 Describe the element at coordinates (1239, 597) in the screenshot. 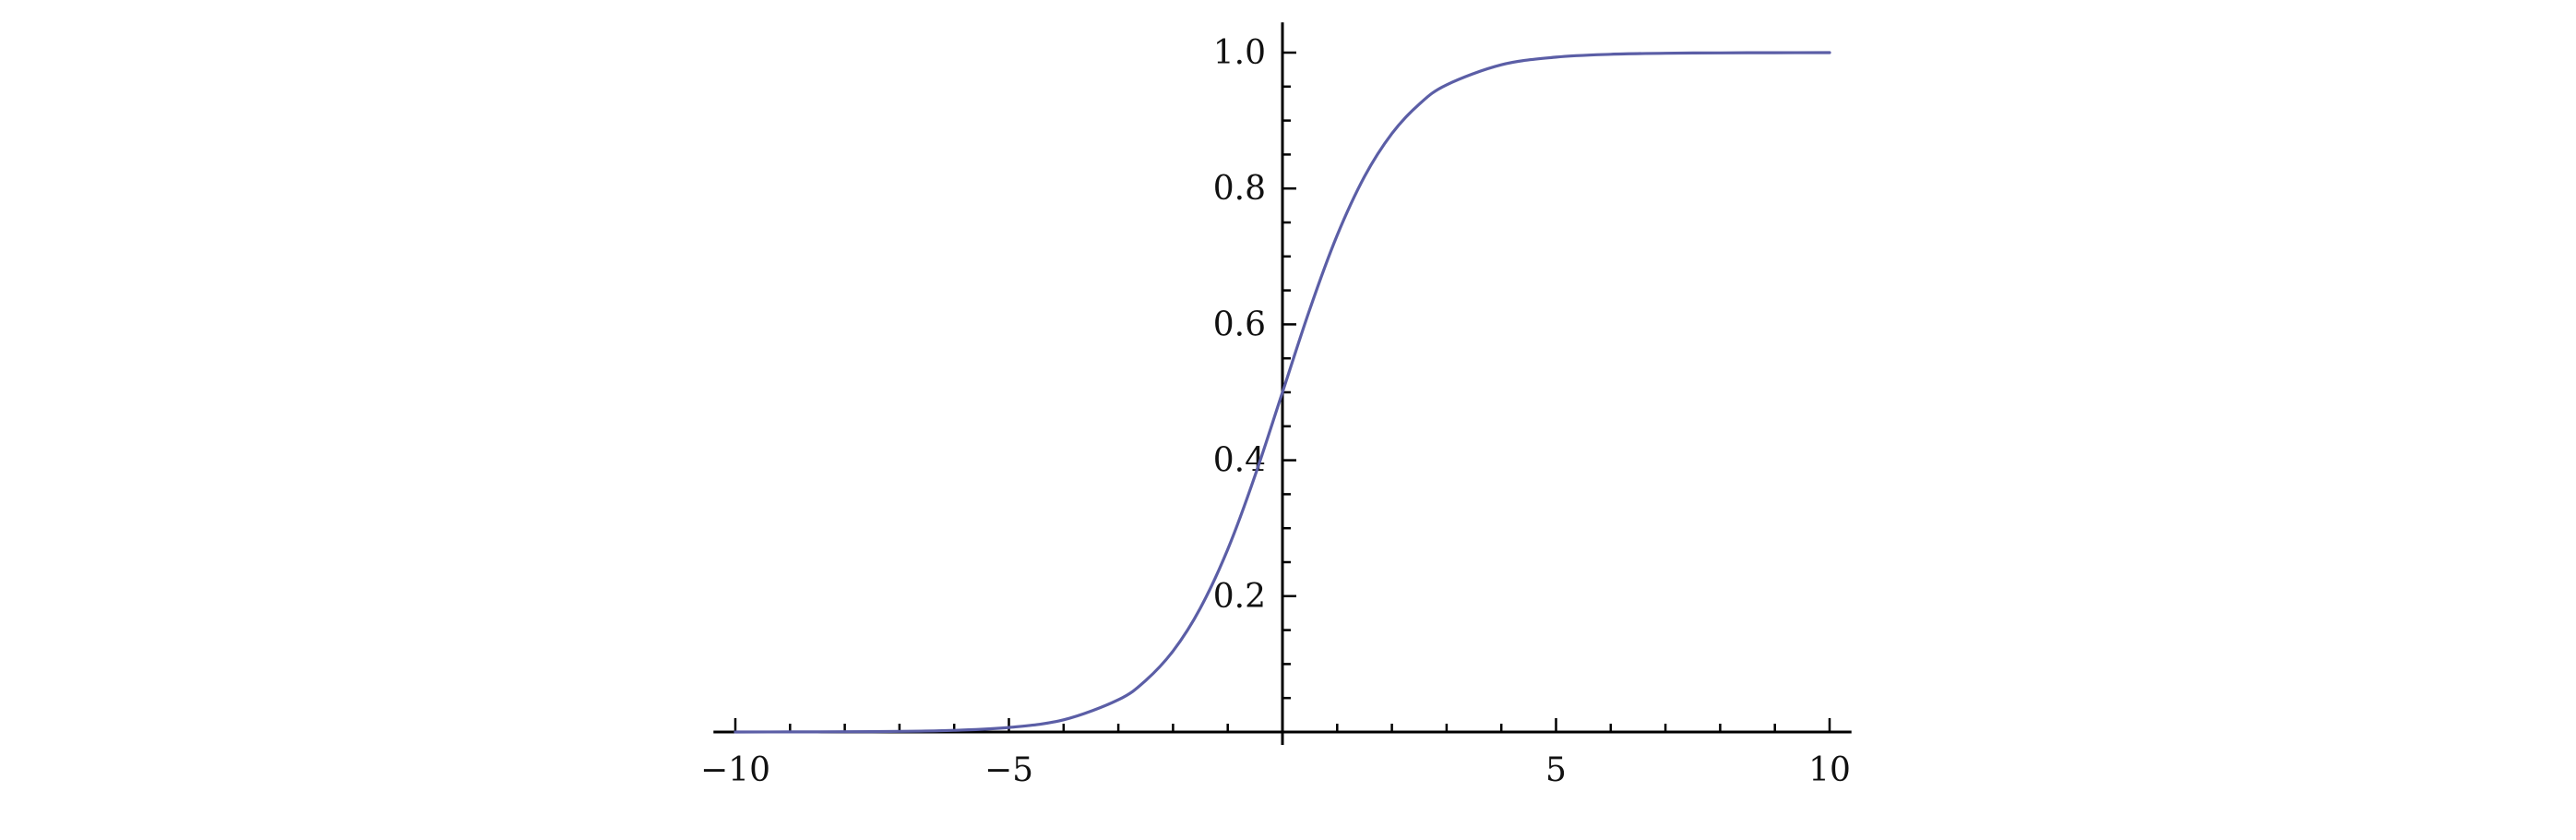

I see `y-tick-label: 0.2` at that location.